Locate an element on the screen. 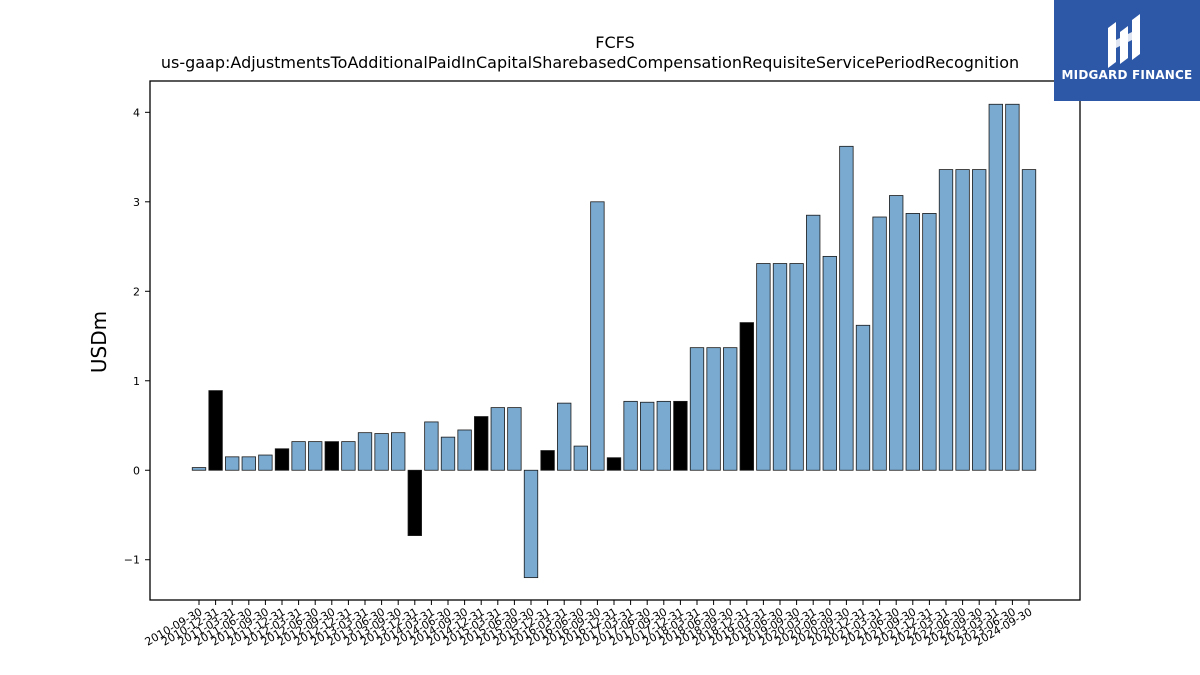  y-axis-label: USDm is located at coordinates (99, 342).